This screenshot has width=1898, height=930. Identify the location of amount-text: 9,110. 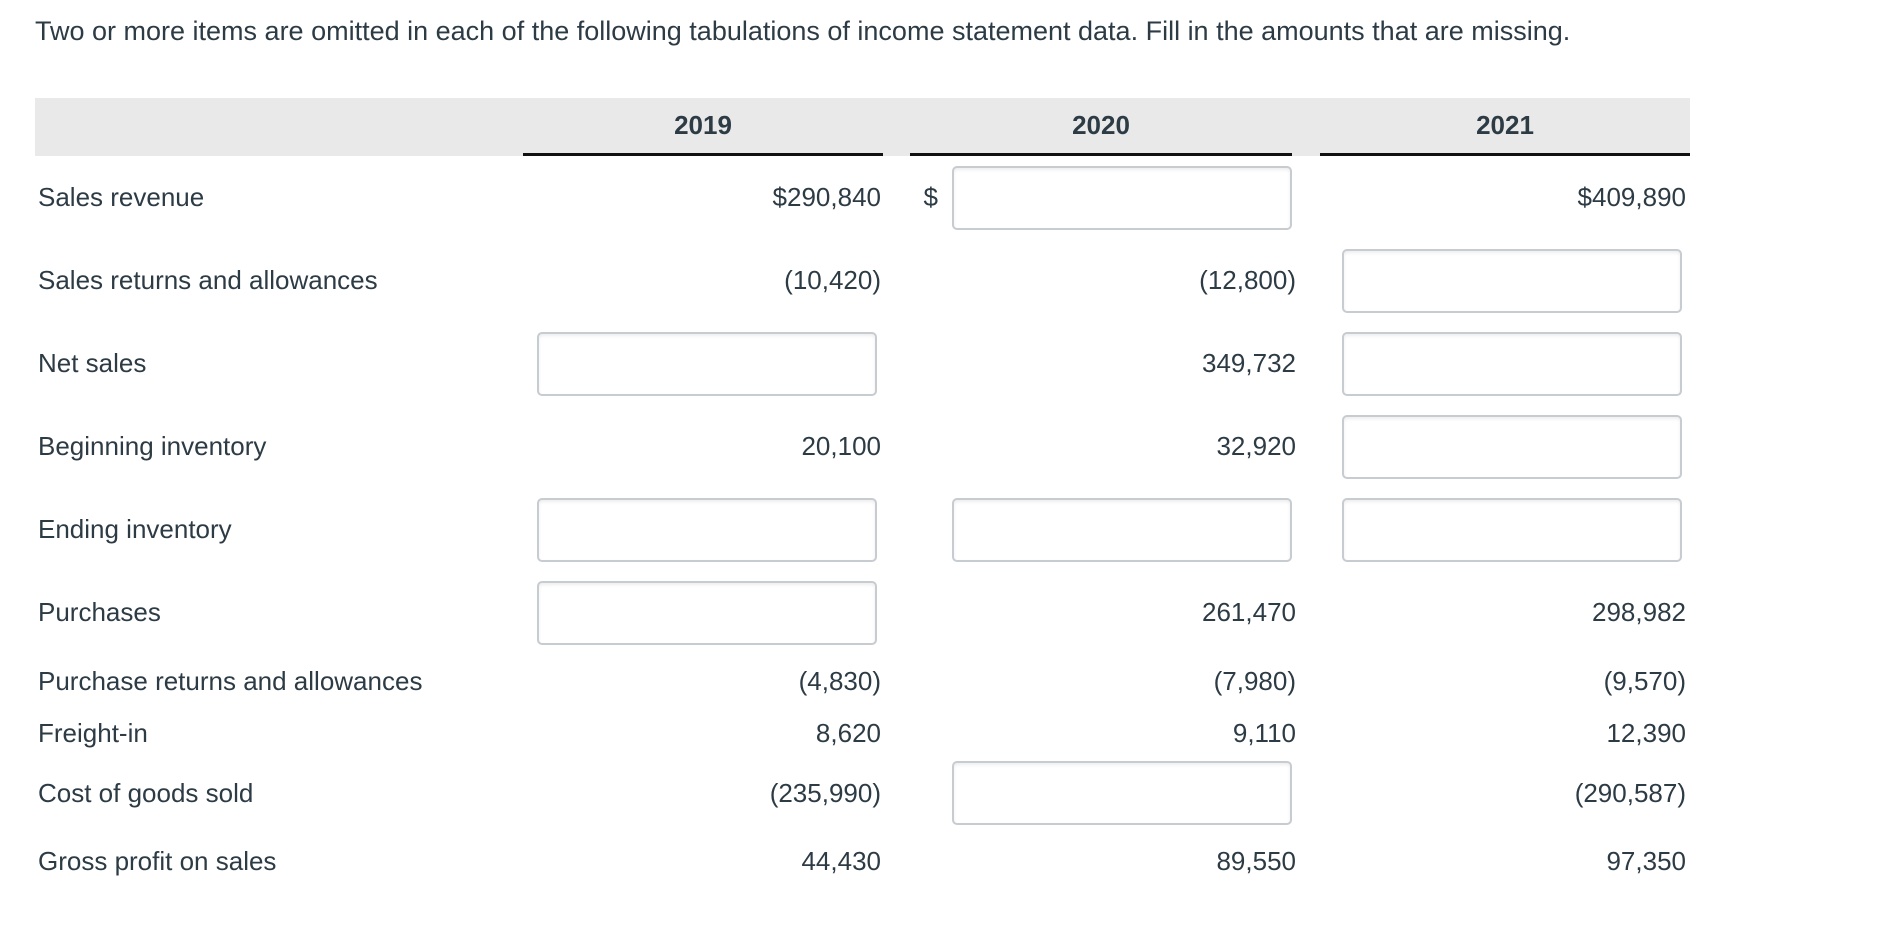
(1264, 732).